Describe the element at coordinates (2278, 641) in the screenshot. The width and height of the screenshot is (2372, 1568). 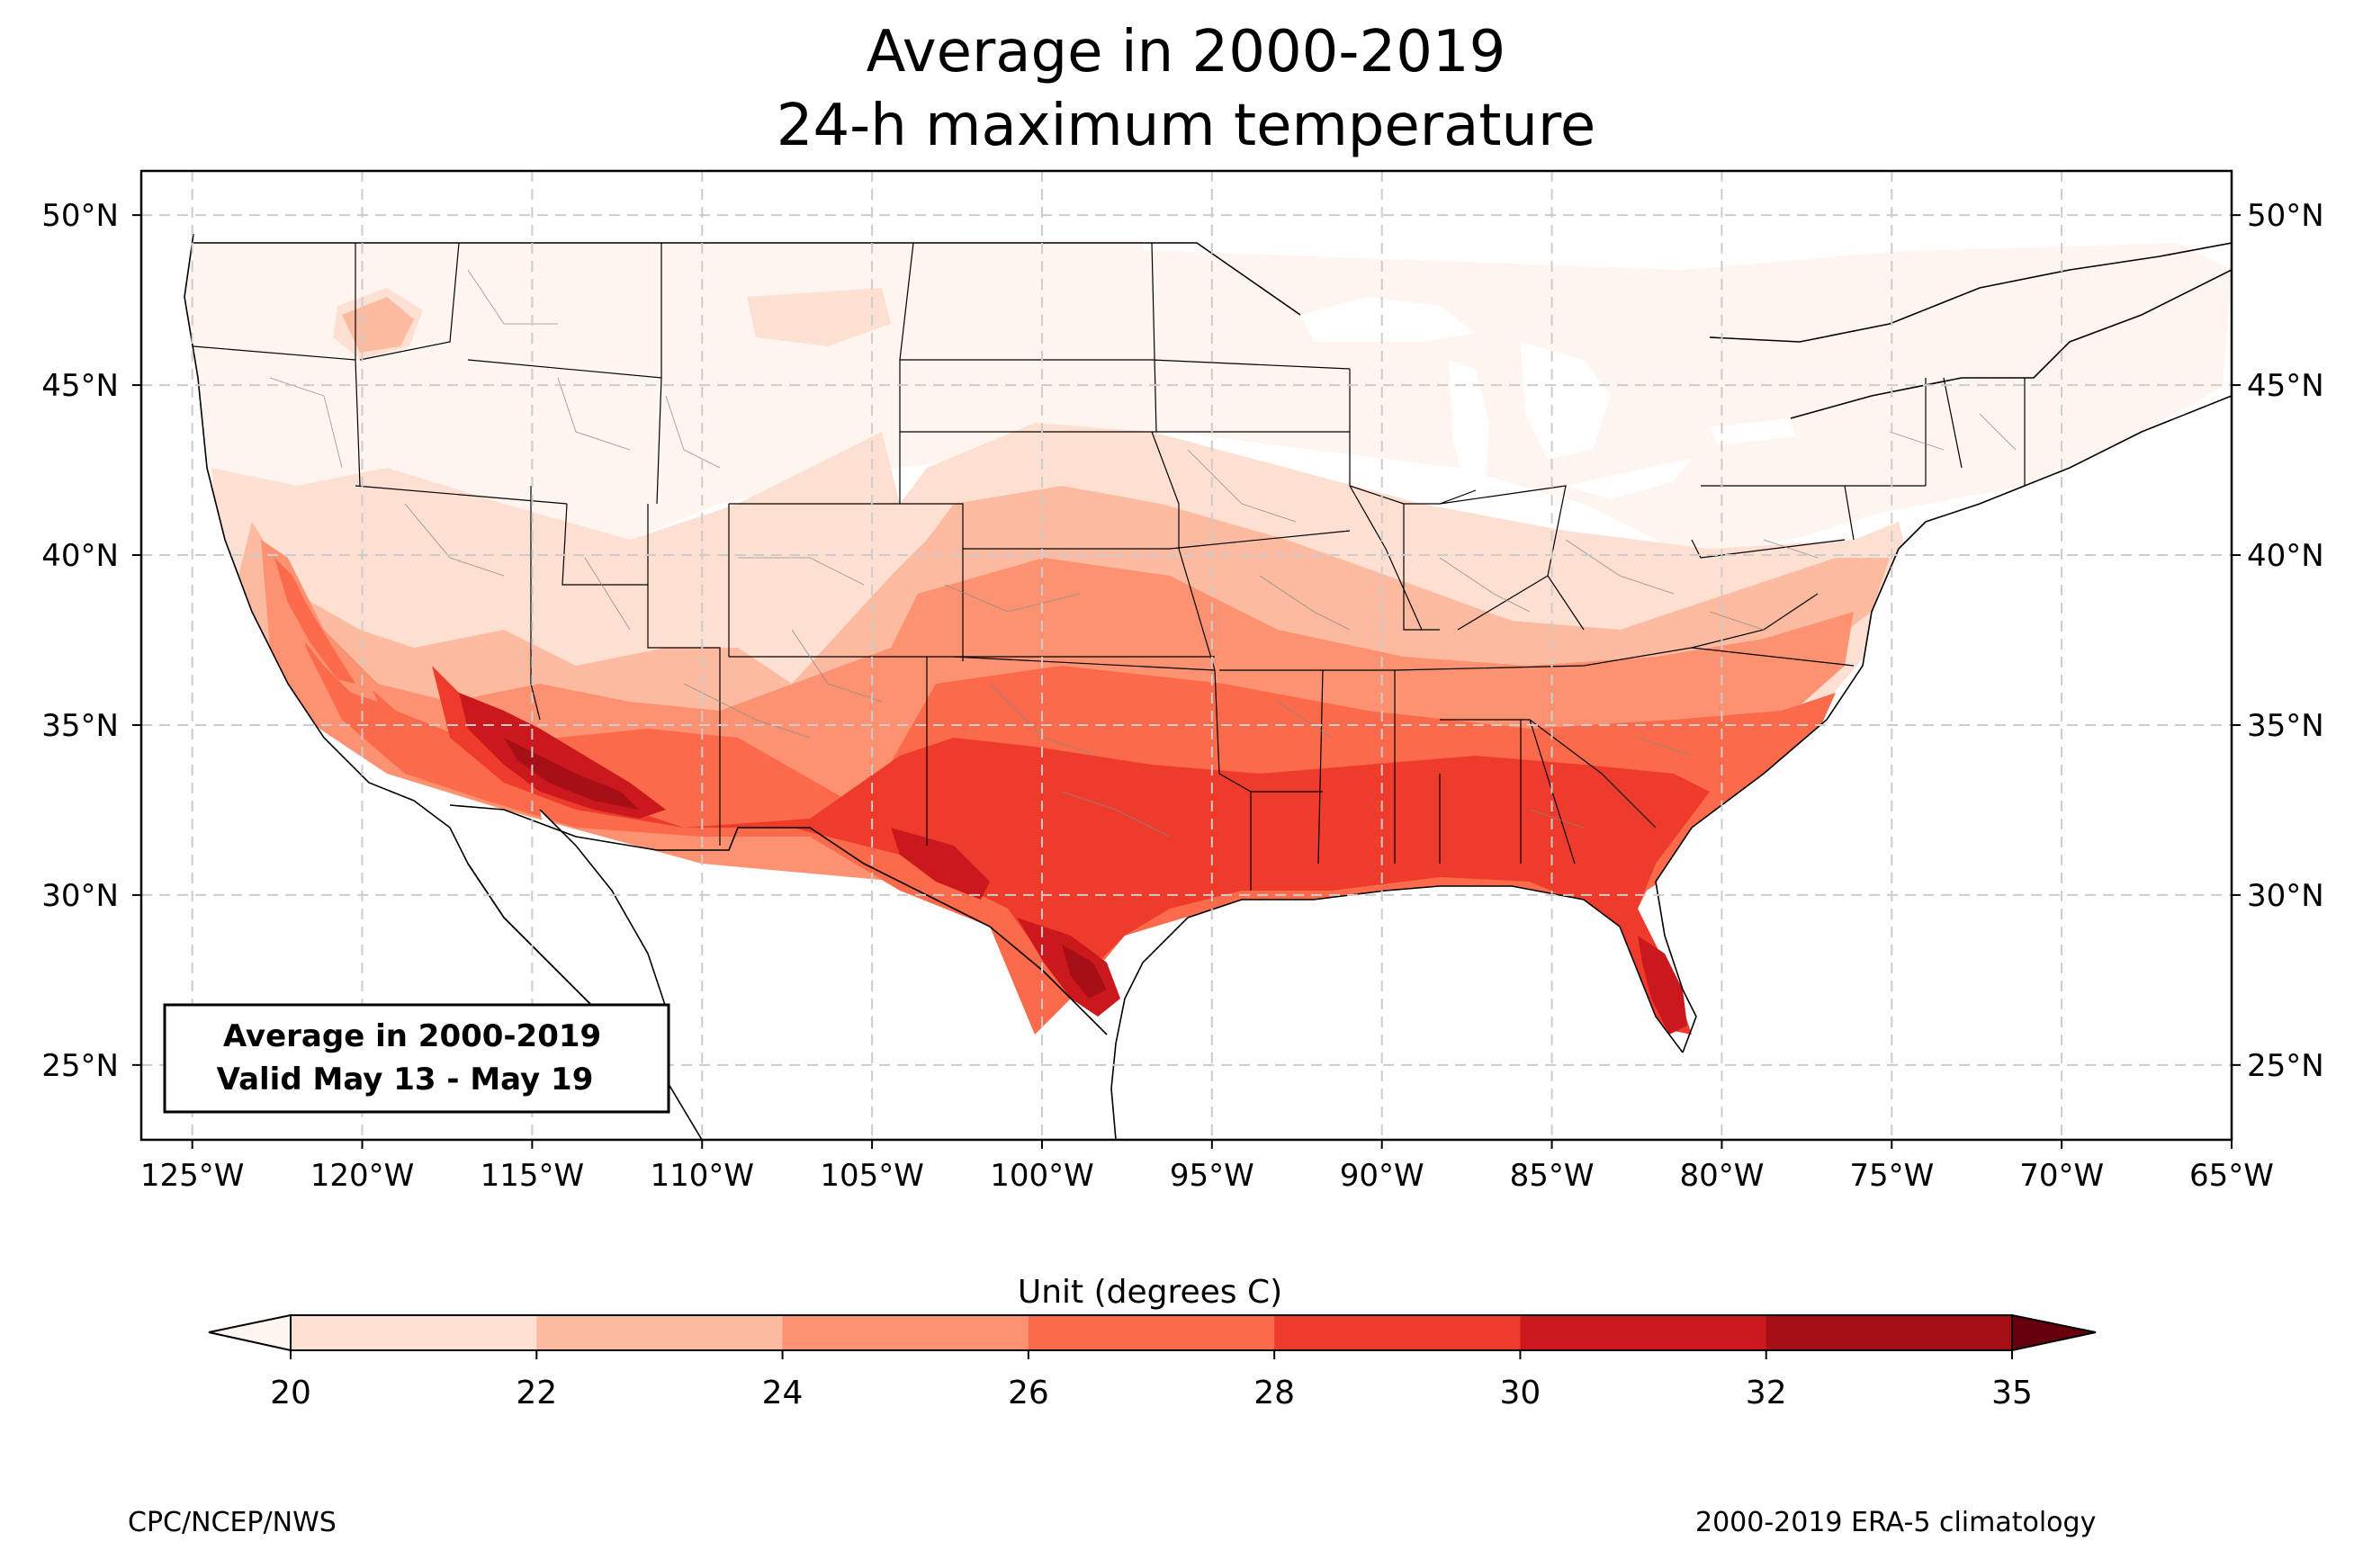
I see `latitude-tick-labels-right: 50°N 45°N 40°N 35°N 30°N 25°N` at that location.